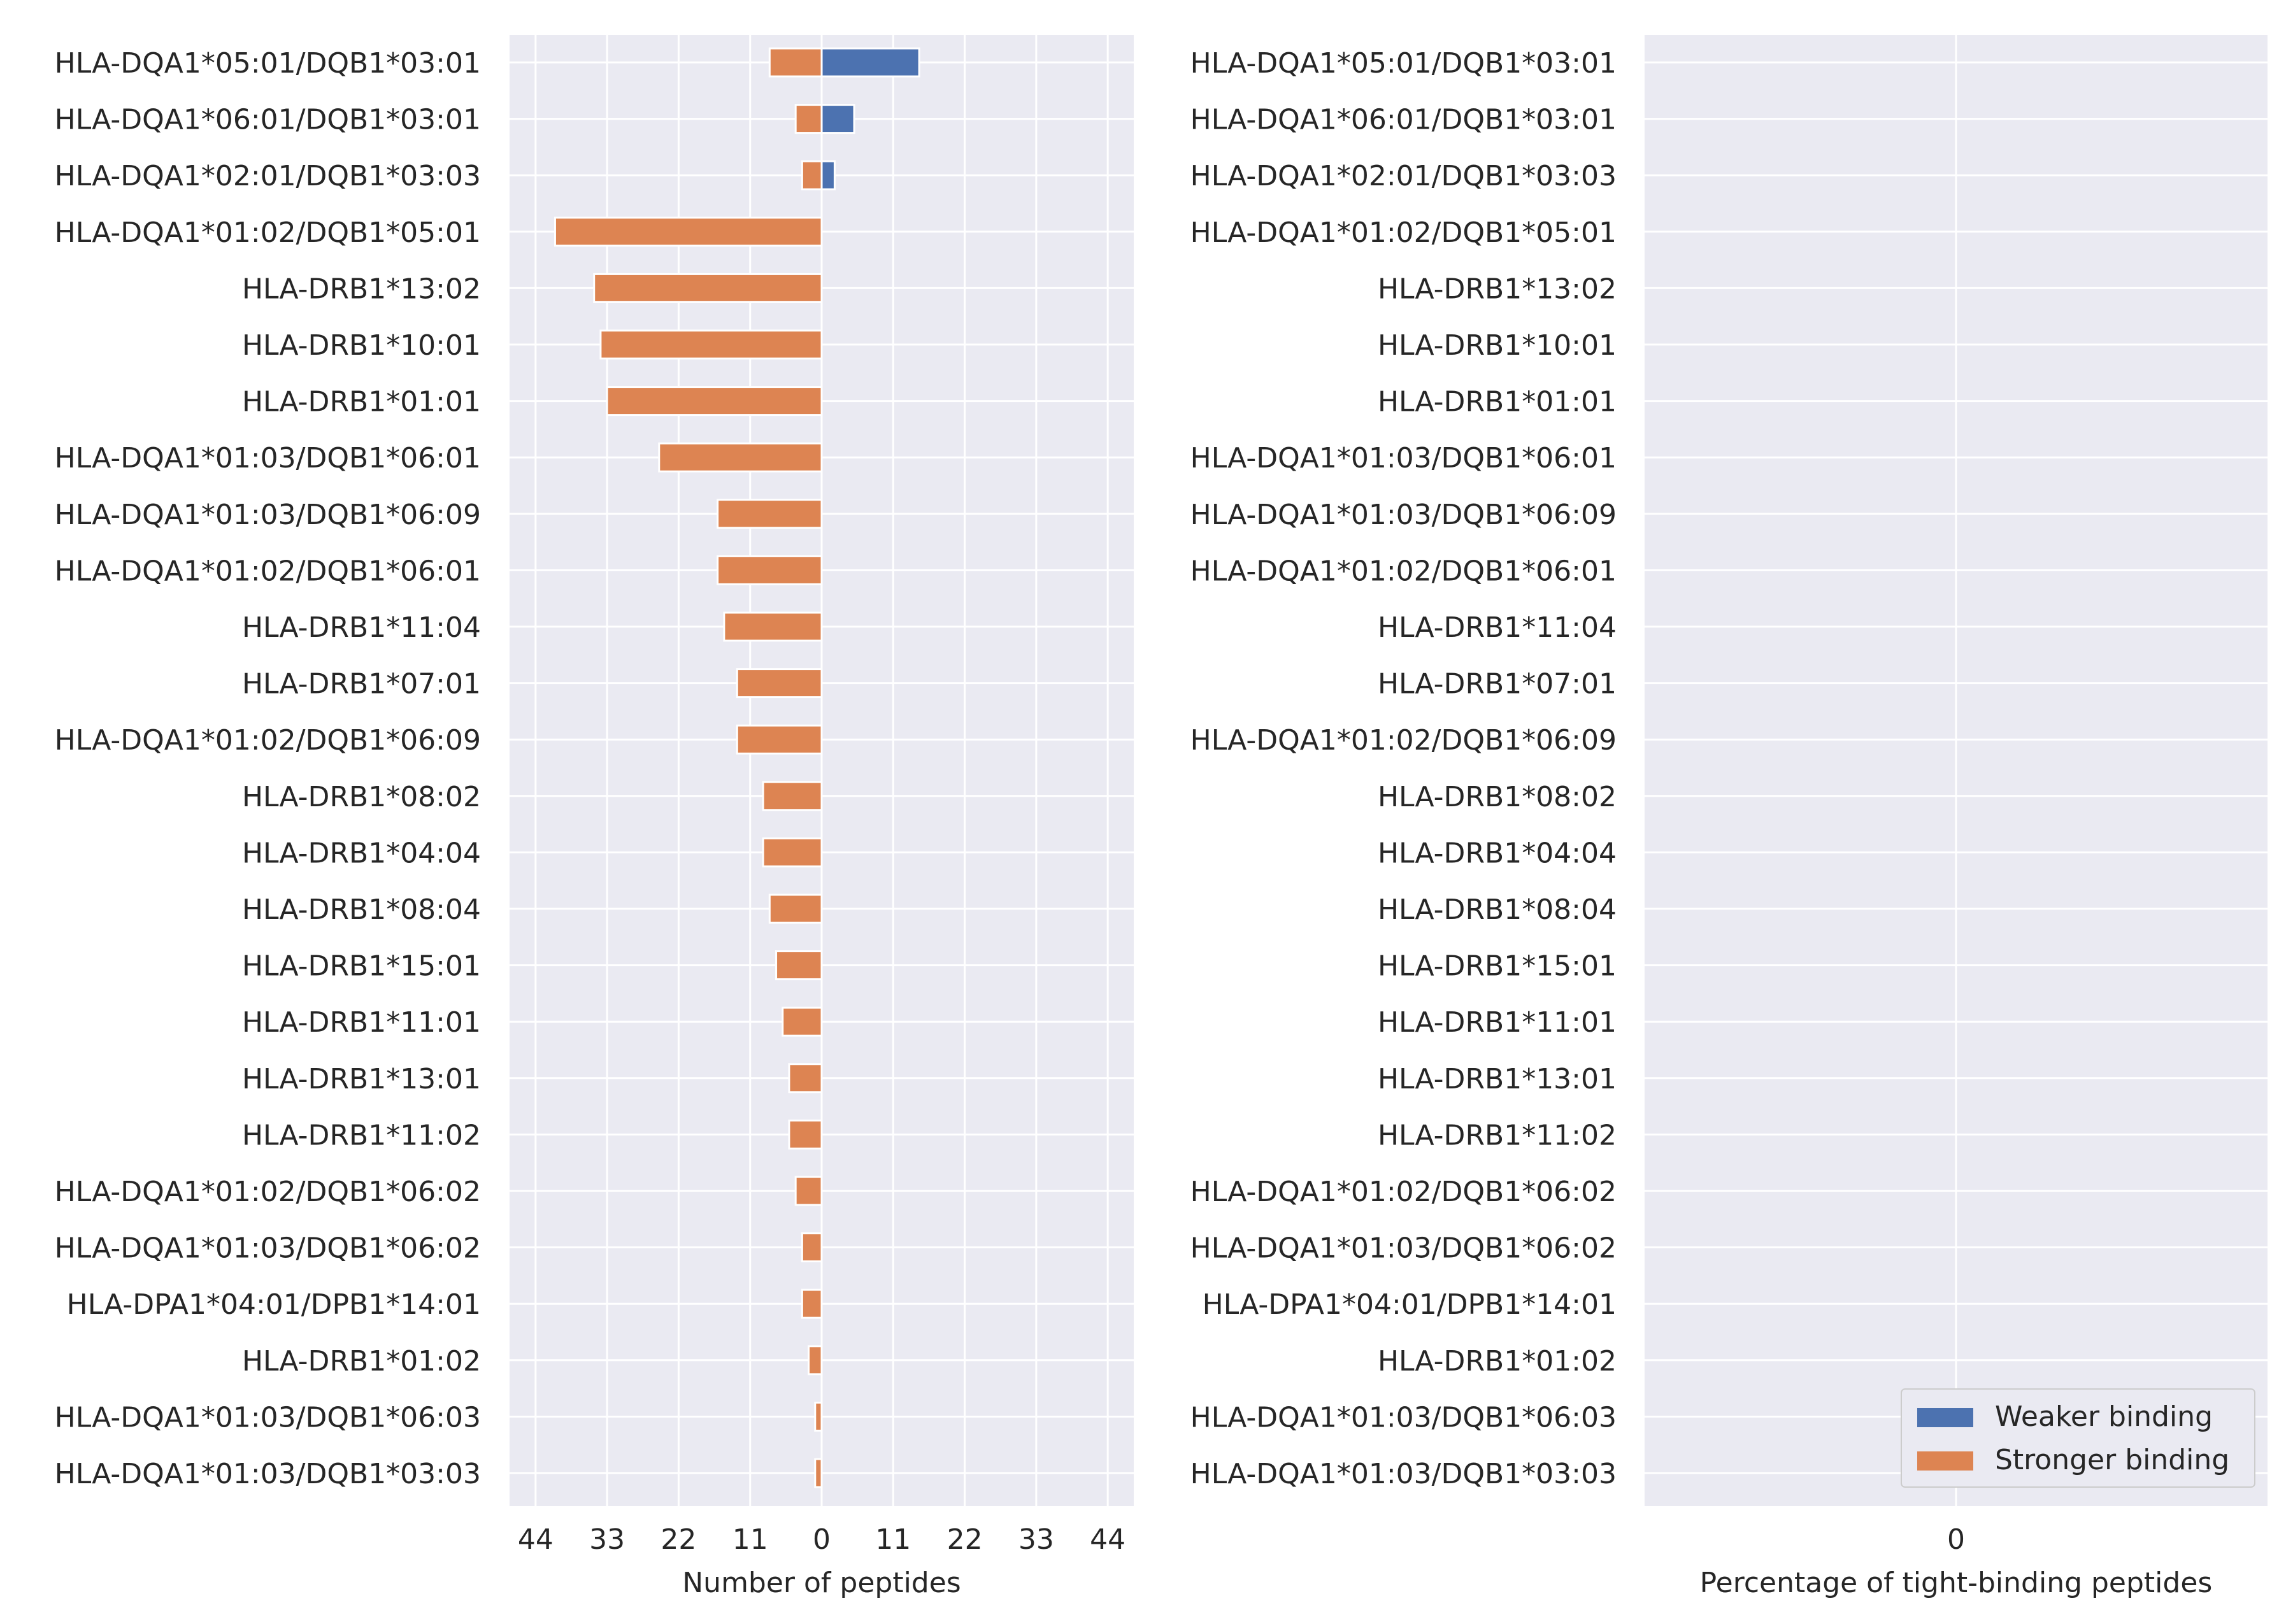  I want to click on y-tick-label-1: HLA-DRB1*01:02, so click(361, 1361).